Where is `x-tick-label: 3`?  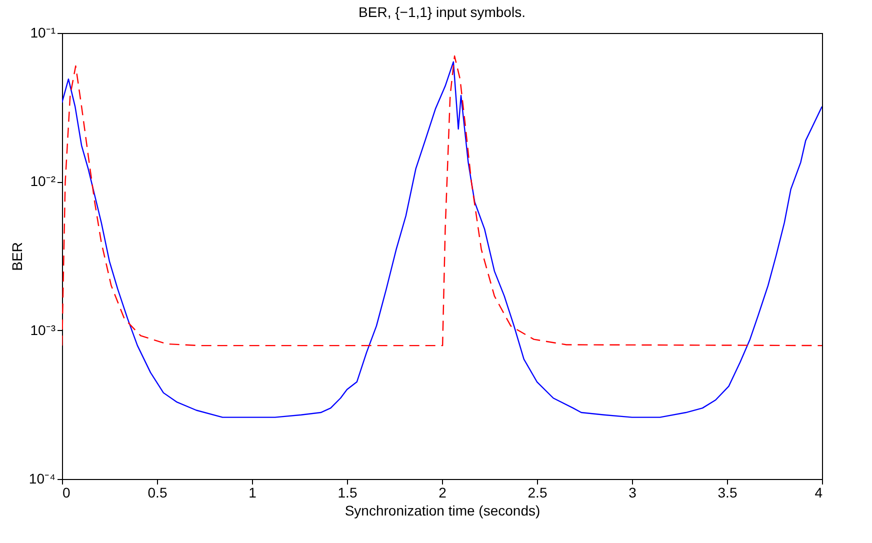
x-tick-label: 3 is located at coordinates (632, 492).